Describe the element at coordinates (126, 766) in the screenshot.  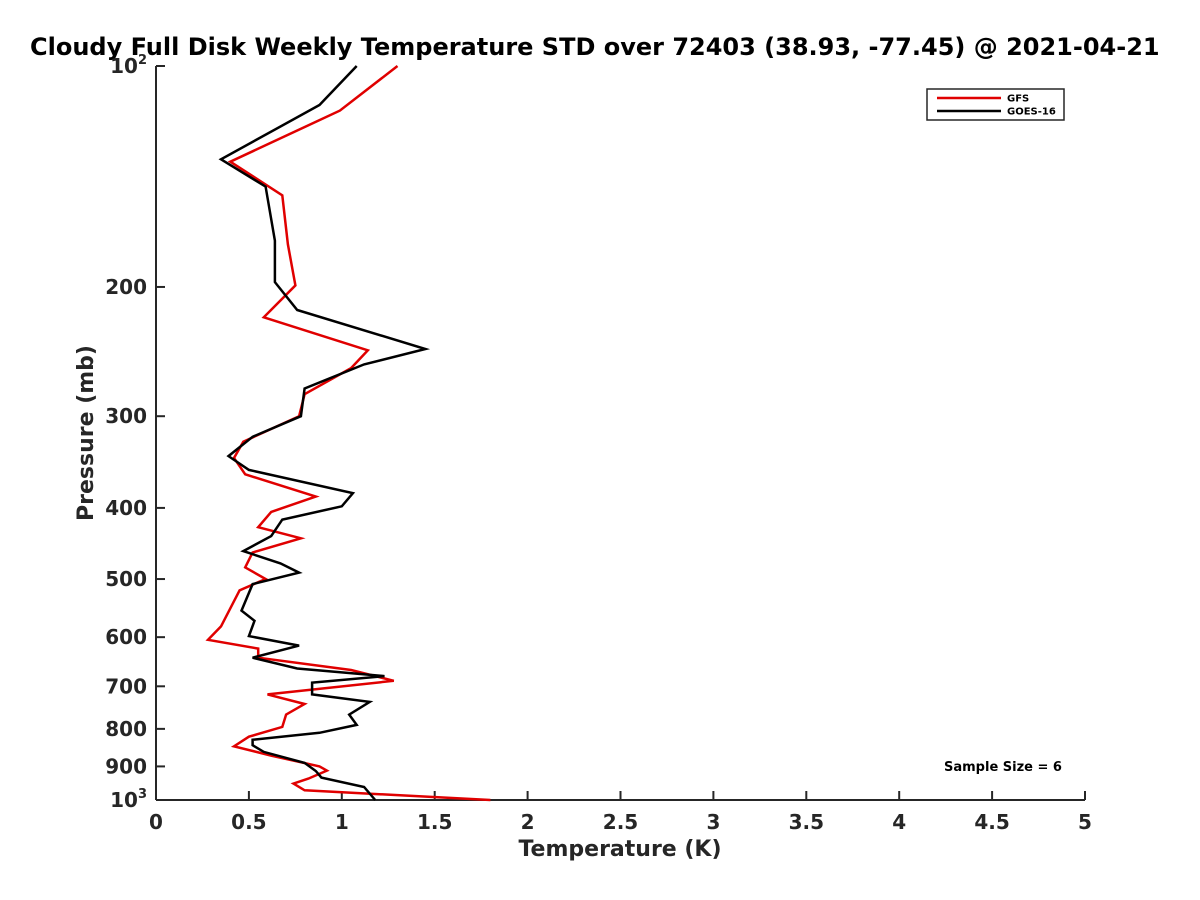
I see `y-tick-label: 900` at that location.